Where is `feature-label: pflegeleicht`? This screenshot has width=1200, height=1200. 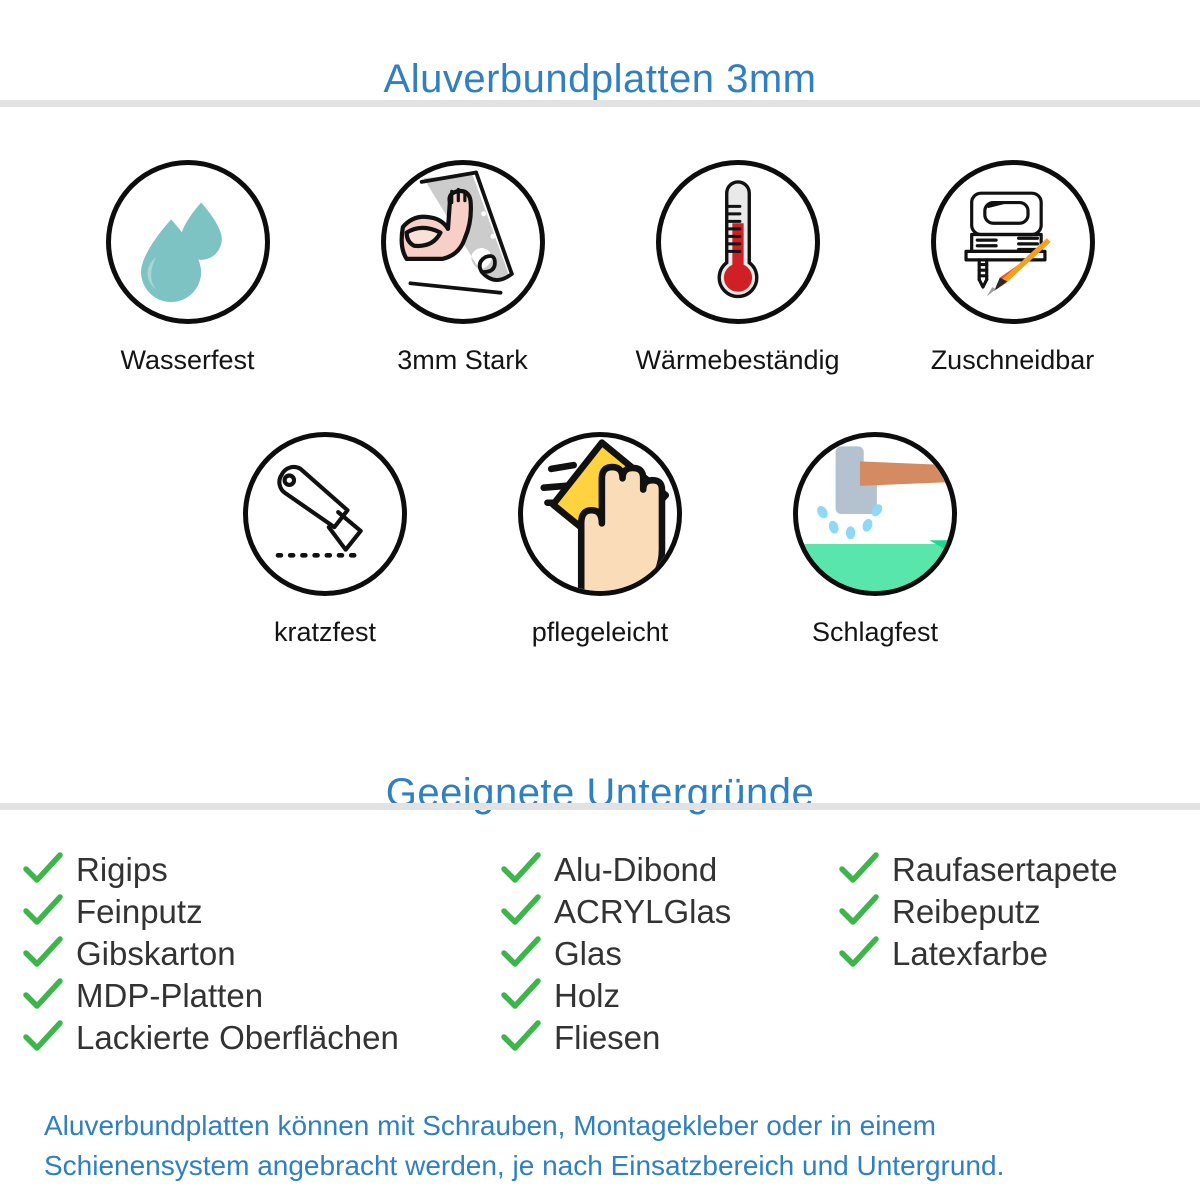 feature-label: pflegeleicht is located at coordinates (600, 632).